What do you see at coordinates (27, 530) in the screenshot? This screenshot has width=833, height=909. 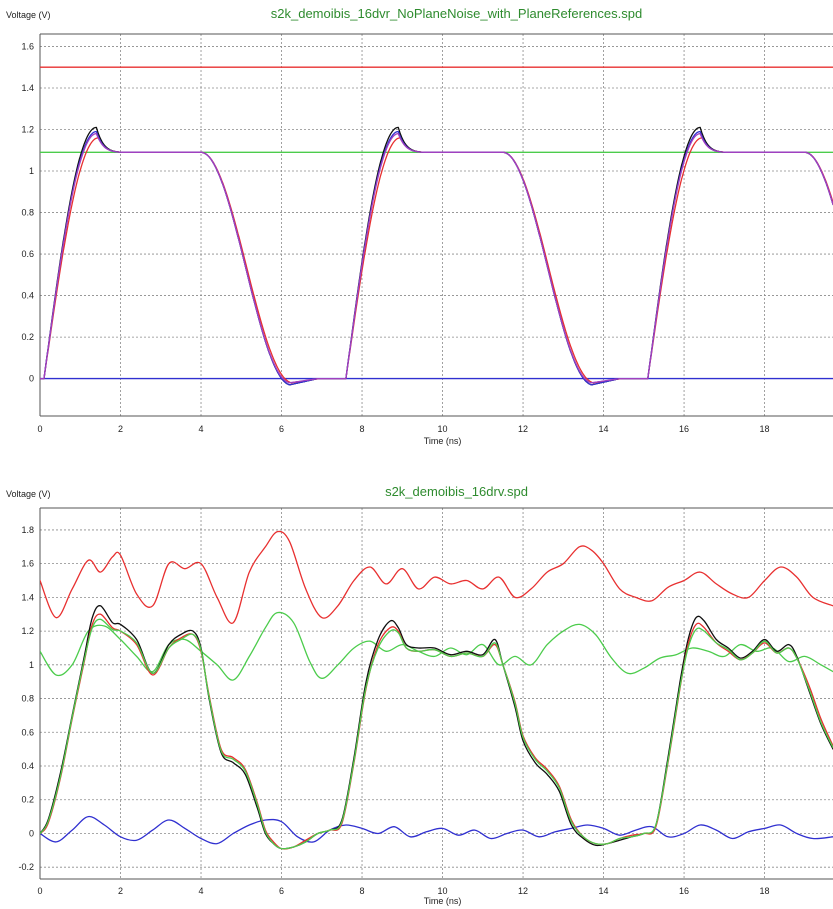 I see `y-tick-label: 1.8` at bounding box center [27, 530].